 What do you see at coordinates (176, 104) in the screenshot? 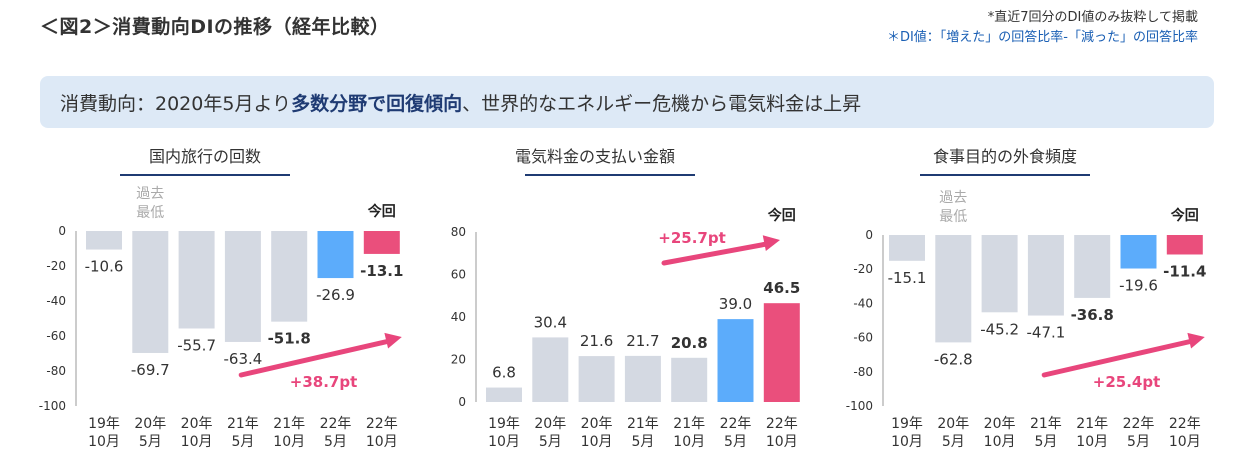
I see `summary-part1: 消費動向：2020年5月より` at bounding box center [176, 104].